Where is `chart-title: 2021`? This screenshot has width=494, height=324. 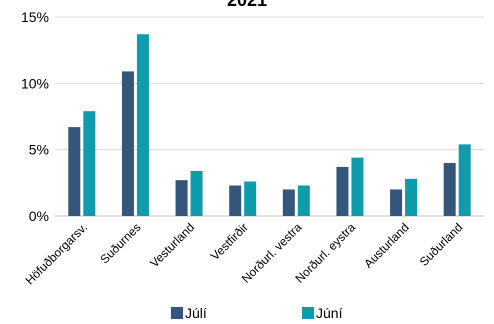 chart-title: 2021 is located at coordinates (247, 5).